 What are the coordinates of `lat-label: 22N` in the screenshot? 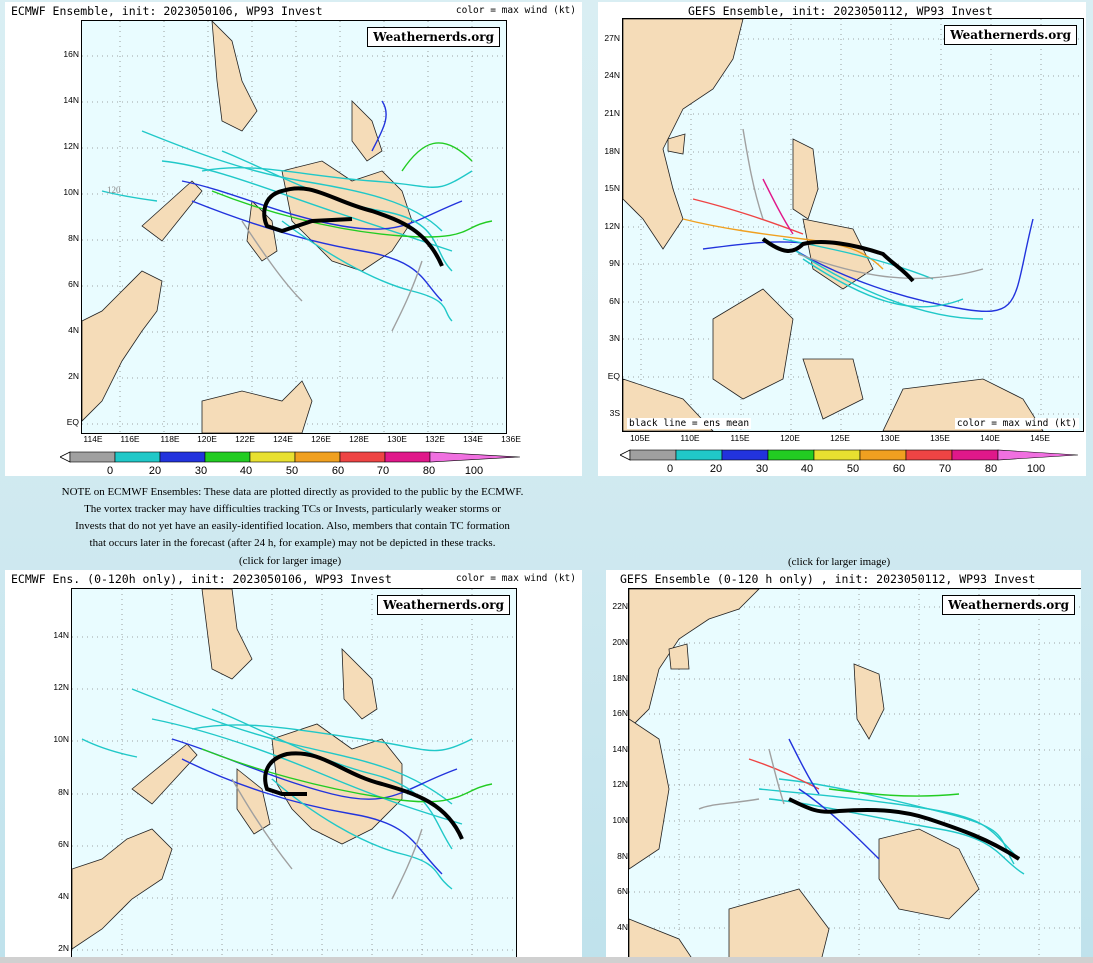 It's located at (620, 606).